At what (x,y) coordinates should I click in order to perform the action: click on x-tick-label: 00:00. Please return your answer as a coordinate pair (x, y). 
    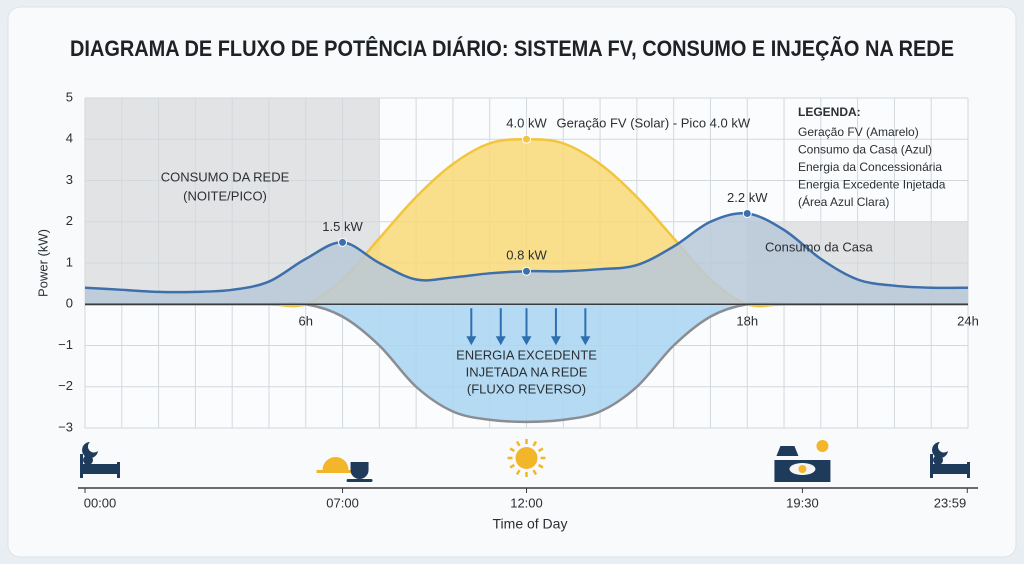
    Looking at the image, I should click on (100, 502).